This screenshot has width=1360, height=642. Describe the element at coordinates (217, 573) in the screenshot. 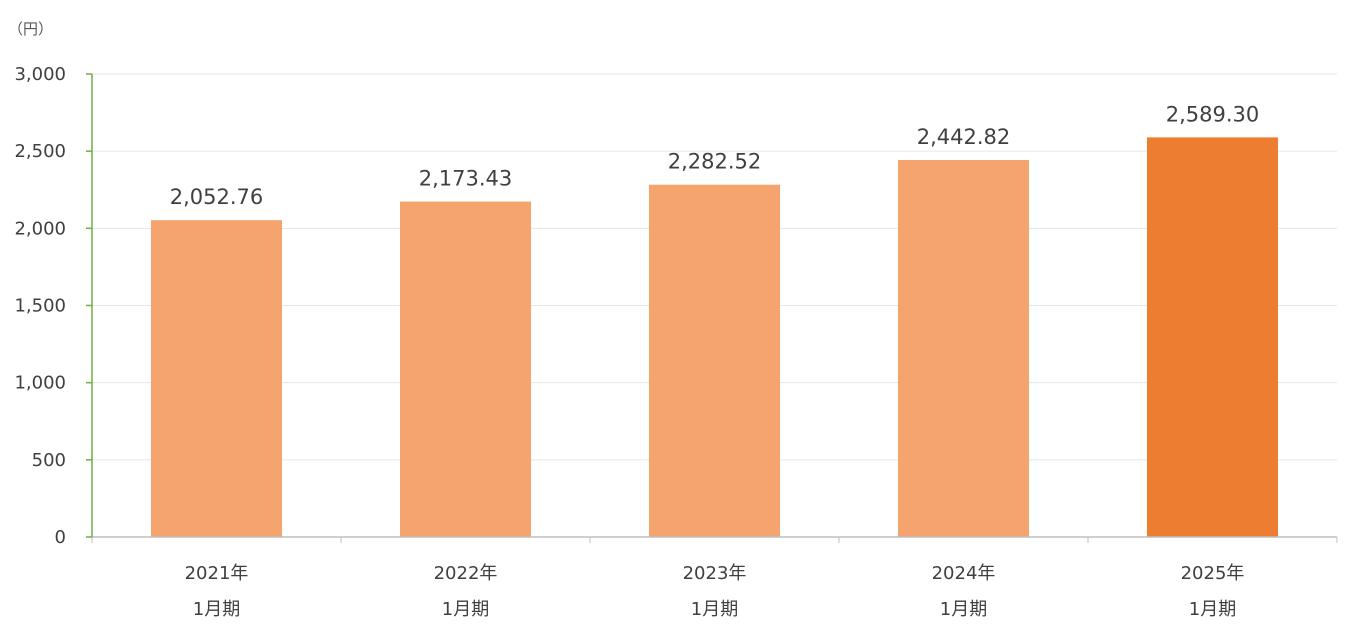

I see `x-tick-label-year: 2021年` at that location.